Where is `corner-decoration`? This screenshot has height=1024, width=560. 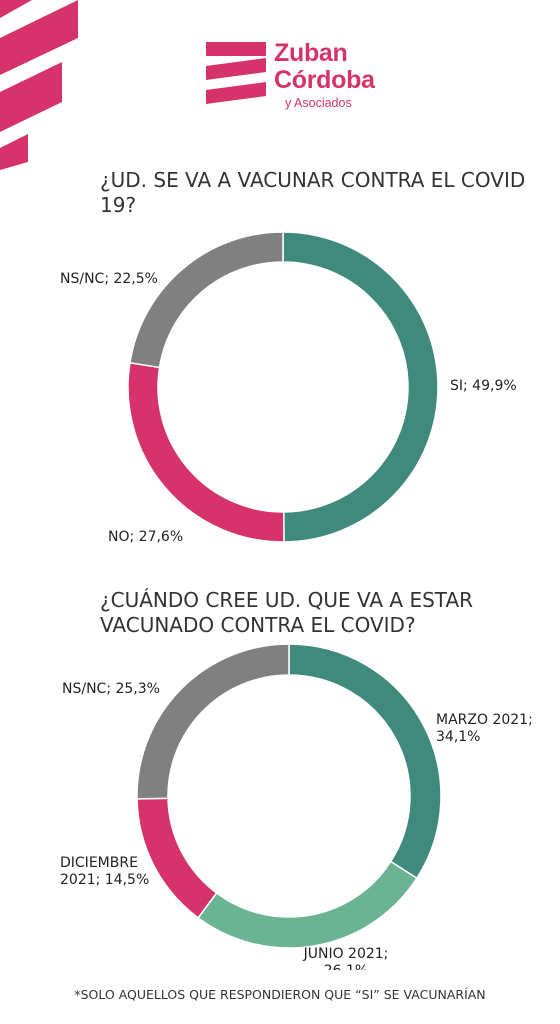
corner-decoration is located at coordinates (39, 85).